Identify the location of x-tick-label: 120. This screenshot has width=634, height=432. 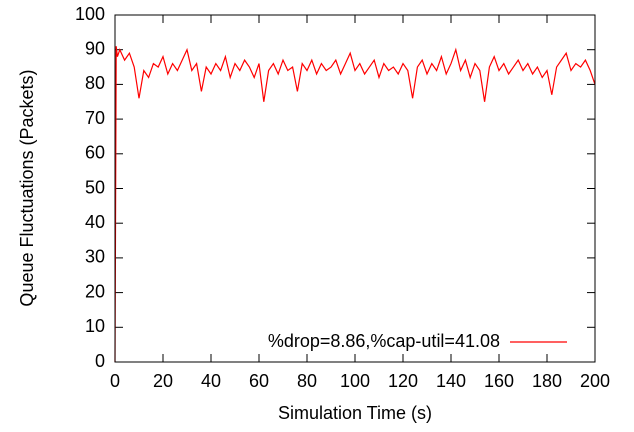
(403, 381).